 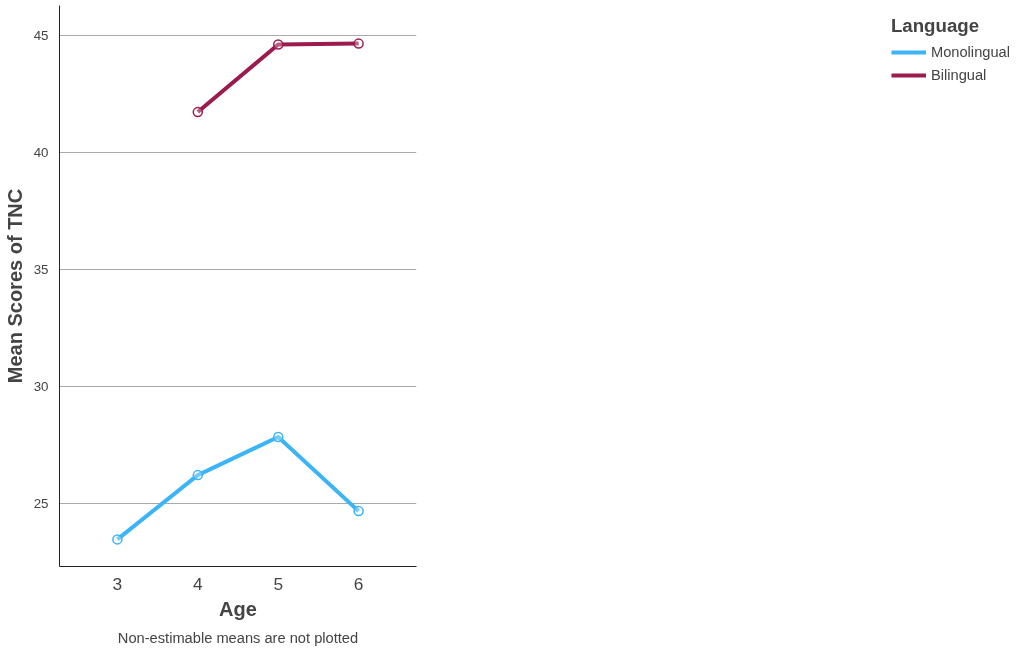 I want to click on y-tick-label: 30, so click(x=41, y=387).